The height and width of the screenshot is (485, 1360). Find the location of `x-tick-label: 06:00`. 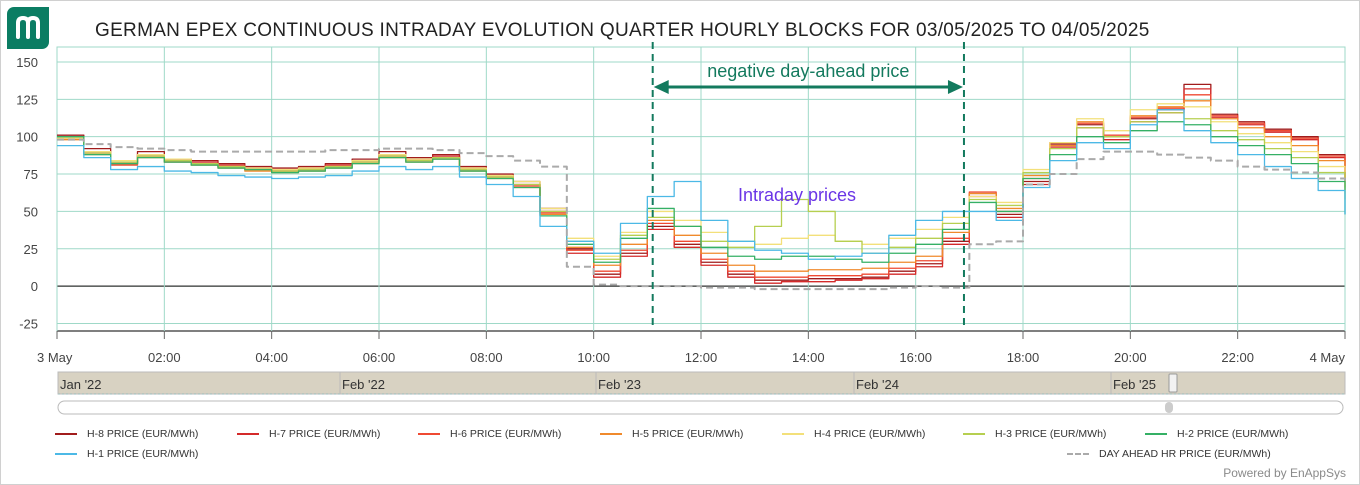

x-tick-label: 06:00 is located at coordinates (379, 357).